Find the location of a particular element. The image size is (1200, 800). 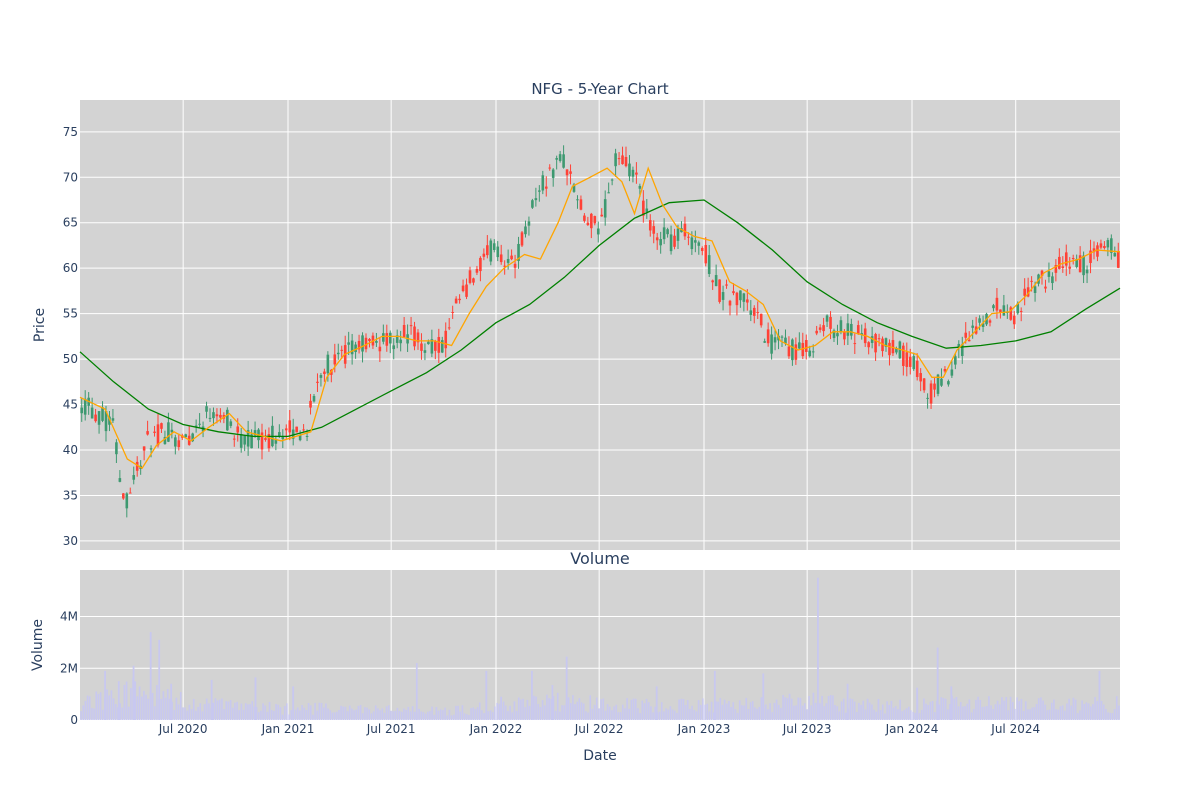

x-tick-label: Jul 2021 is located at coordinates (391, 729).